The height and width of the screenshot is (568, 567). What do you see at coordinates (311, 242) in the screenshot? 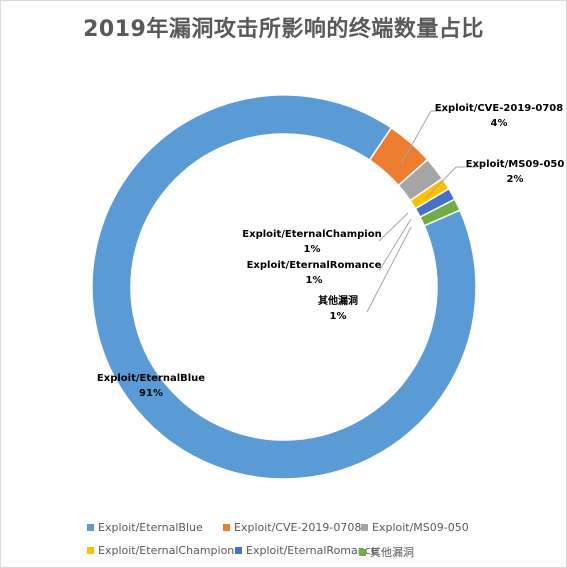
I see `data-label-eternalchampion: Exploit/EternalChampion 1%` at bounding box center [311, 242].